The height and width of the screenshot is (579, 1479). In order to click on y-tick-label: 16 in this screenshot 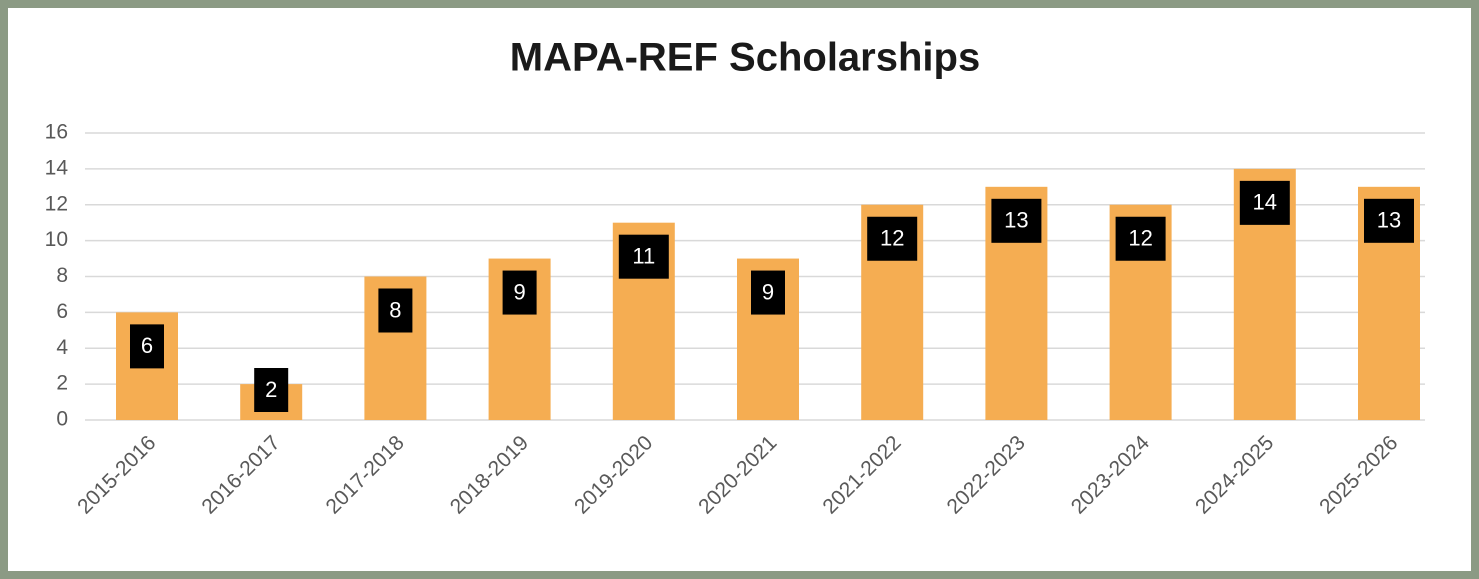, I will do `click(56, 132)`.